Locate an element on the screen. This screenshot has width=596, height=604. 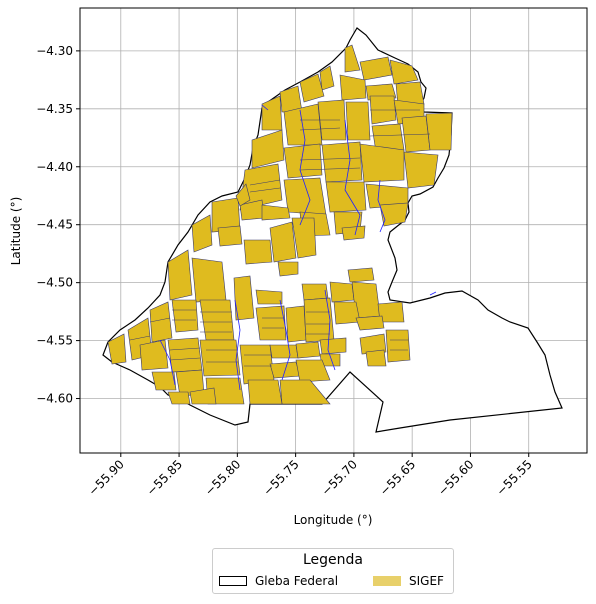
y-tick-label: −4.60 is located at coordinates (54, 399).